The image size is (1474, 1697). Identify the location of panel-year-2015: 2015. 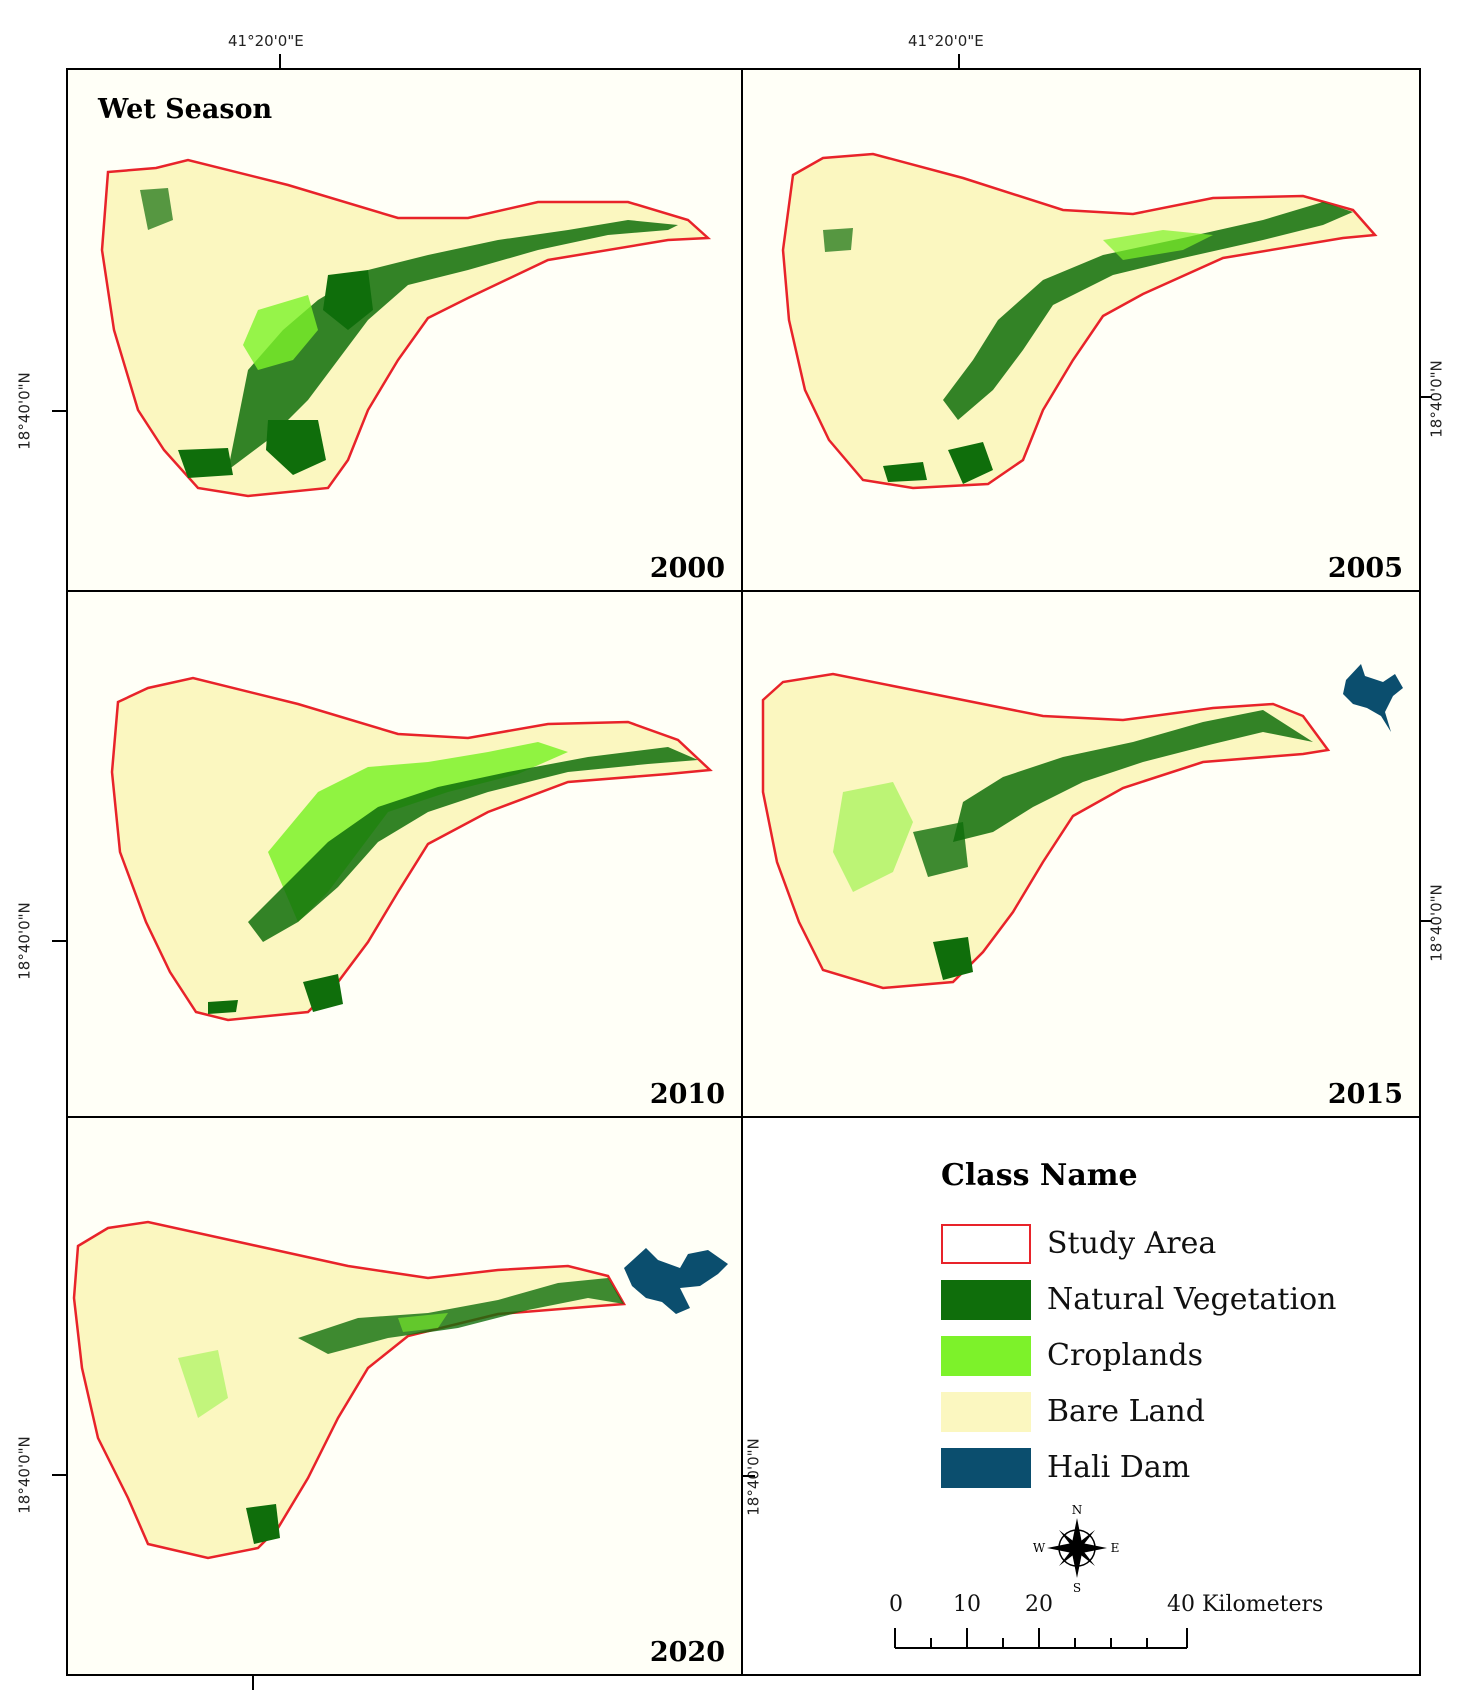
(1365, 1094).